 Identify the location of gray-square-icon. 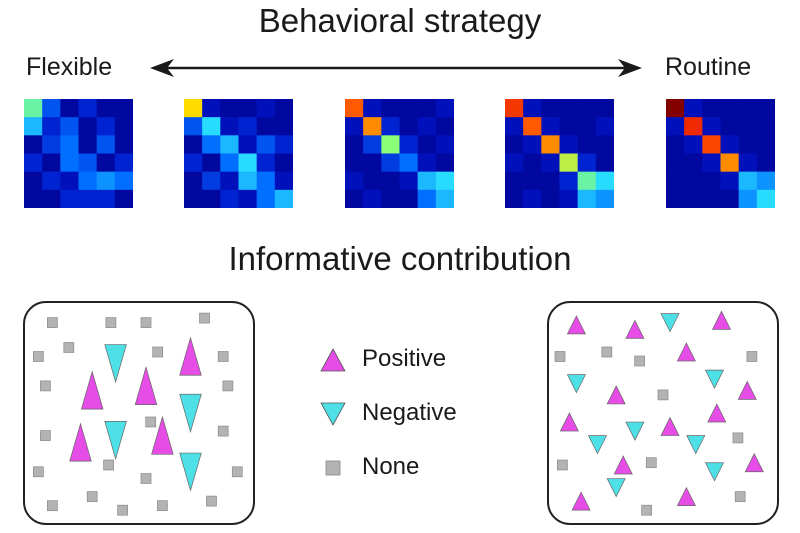
(333, 468).